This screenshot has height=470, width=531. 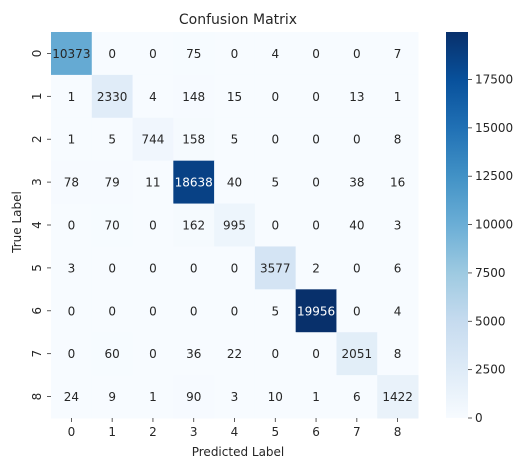 I want to click on y-axis-ticks: 0 1 2 3 4 5 6 7 8, so click(x=40, y=225).